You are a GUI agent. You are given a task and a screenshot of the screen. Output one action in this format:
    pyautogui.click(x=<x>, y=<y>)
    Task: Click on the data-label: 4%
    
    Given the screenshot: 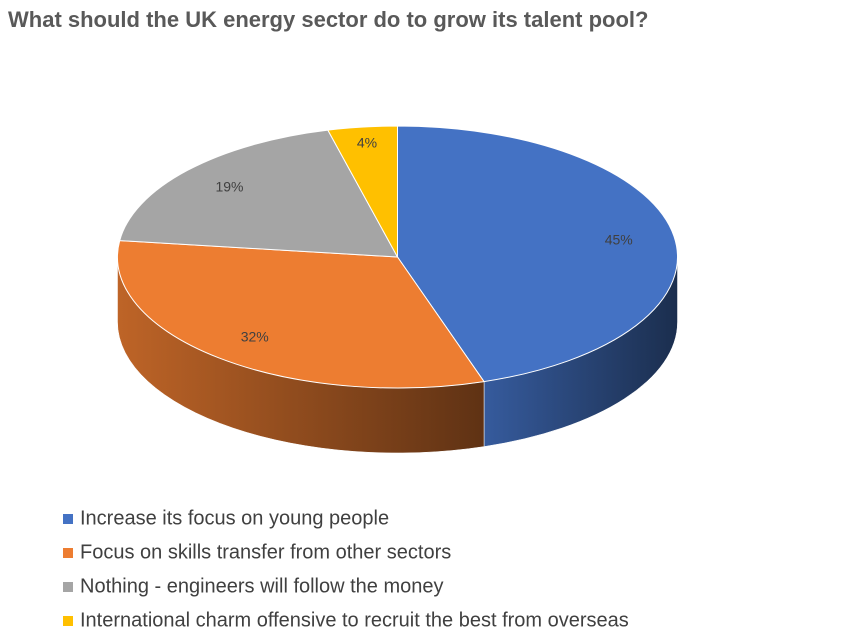 What is the action you would take?
    pyautogui.click(x=367, y=143)
    